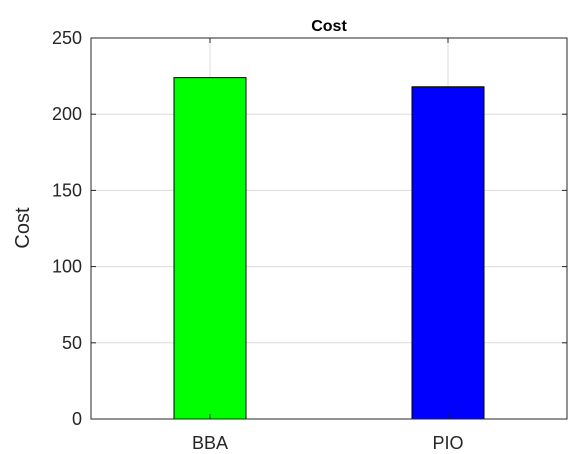 The width and height of the screenshot is (571, 454). I want to click on y-tick-label: 50, so click(72, 343).